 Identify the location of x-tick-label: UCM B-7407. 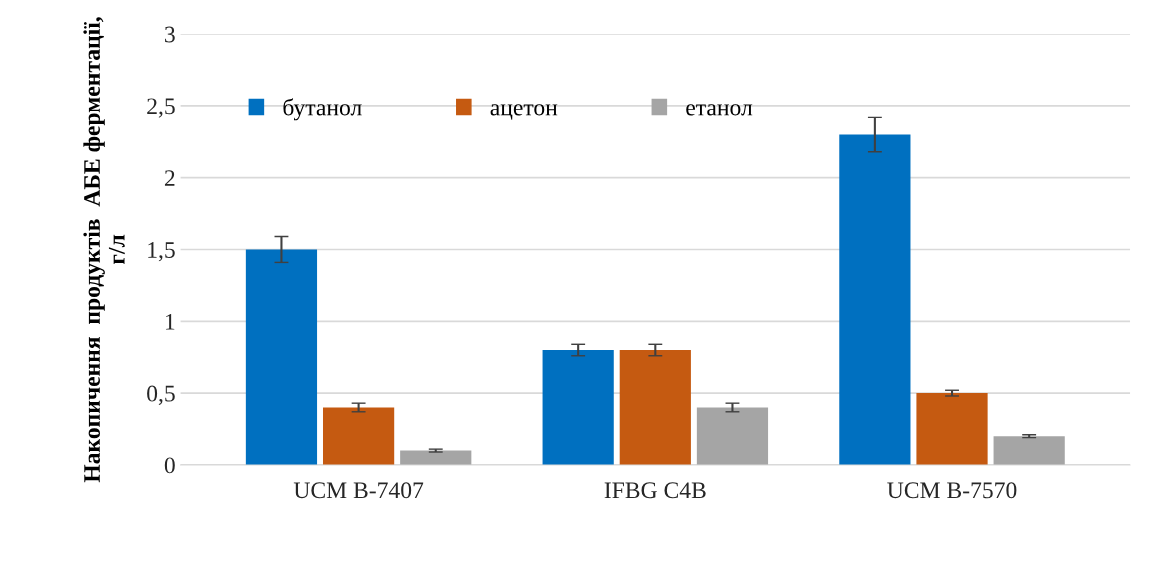
(358, 490).